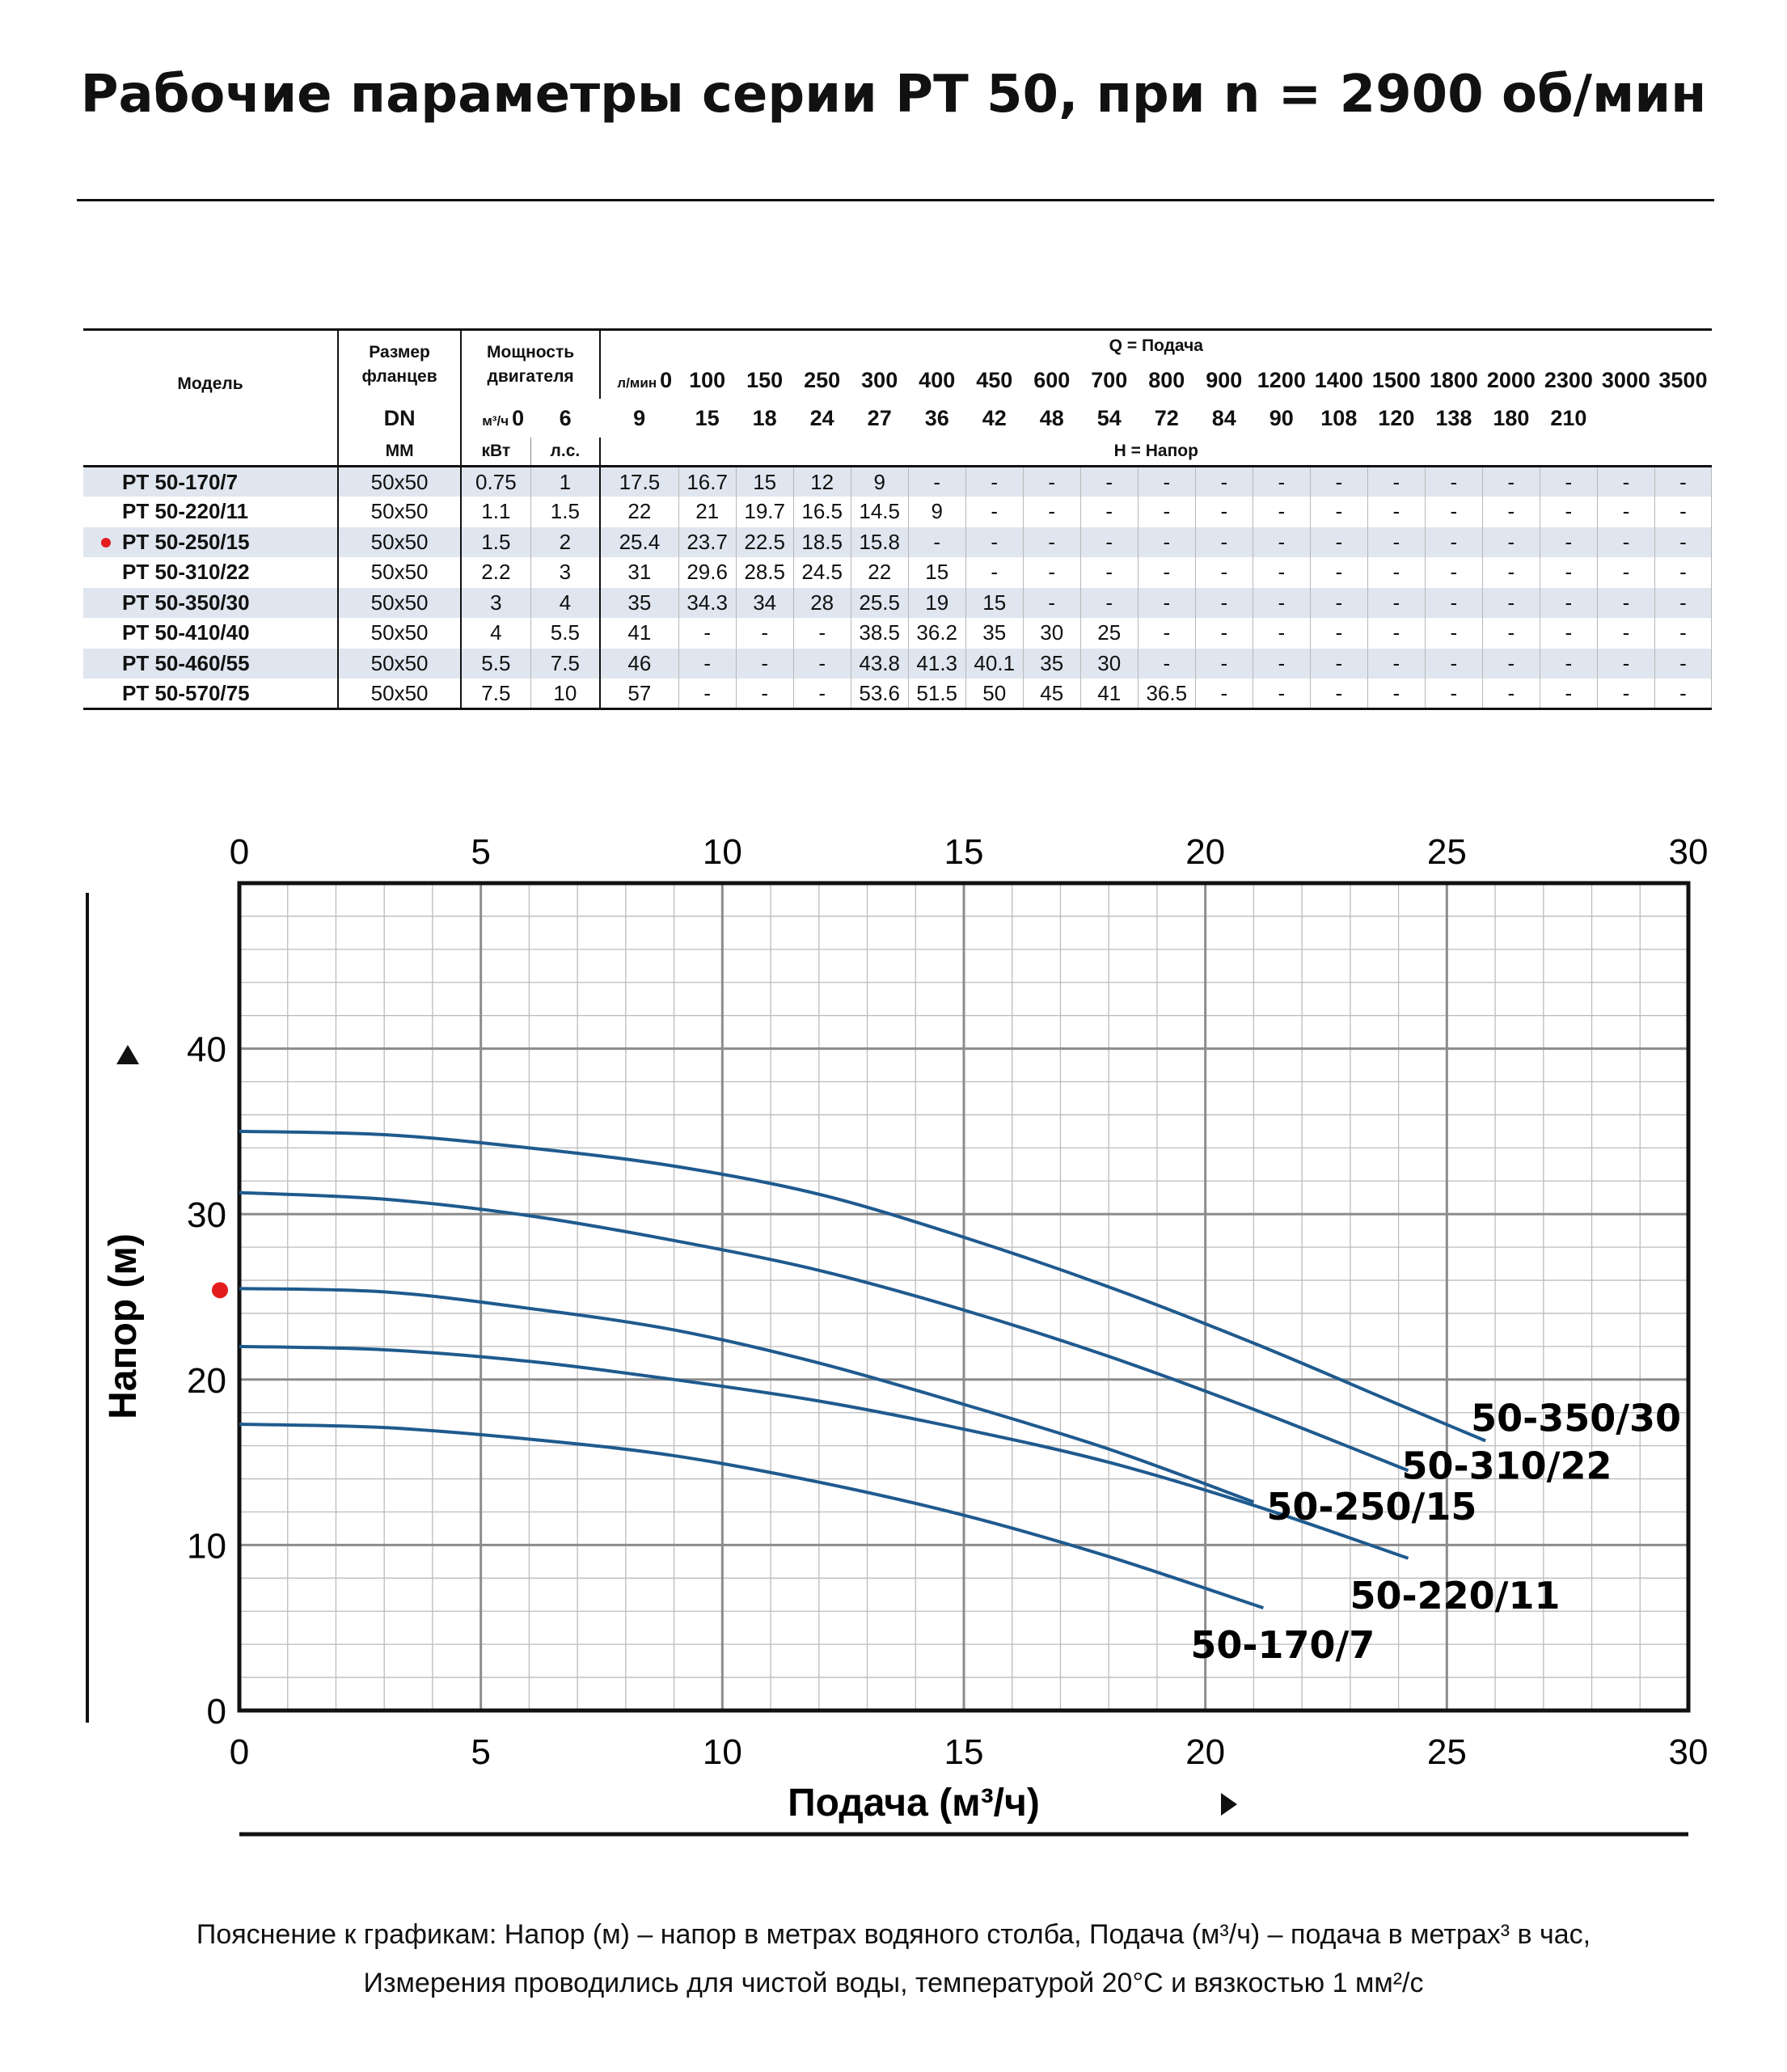 Image resolution: width=1787 pixels, height=2072 pixels. I want to click on head-cell: 15.8, so click(880, 541).